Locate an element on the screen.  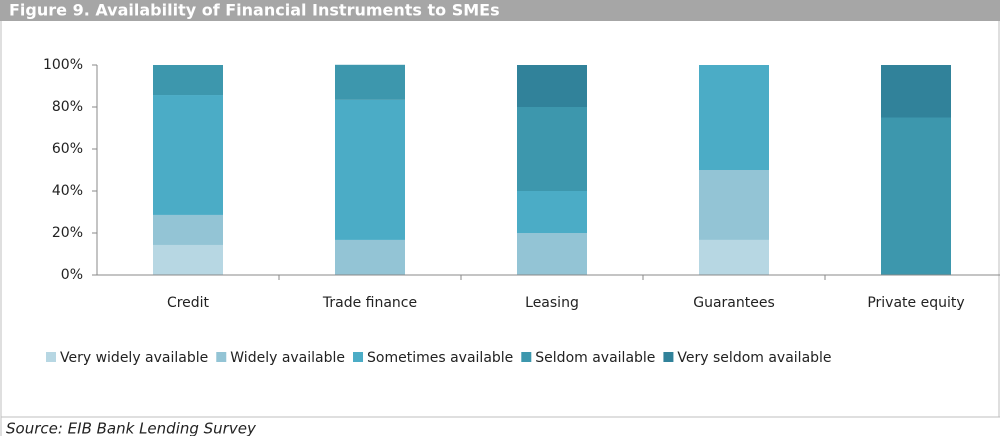
y-tick-label: 20% is located at coordinates (67, 233).